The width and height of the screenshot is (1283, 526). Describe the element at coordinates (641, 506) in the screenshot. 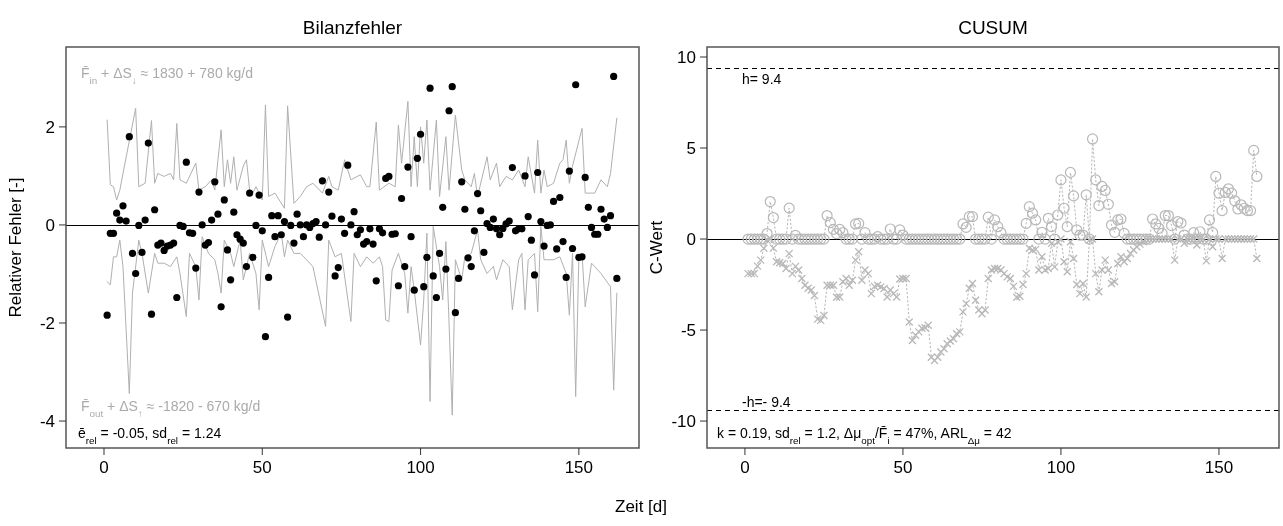

I see `x-axis-title: Zeit [d]` at that location.